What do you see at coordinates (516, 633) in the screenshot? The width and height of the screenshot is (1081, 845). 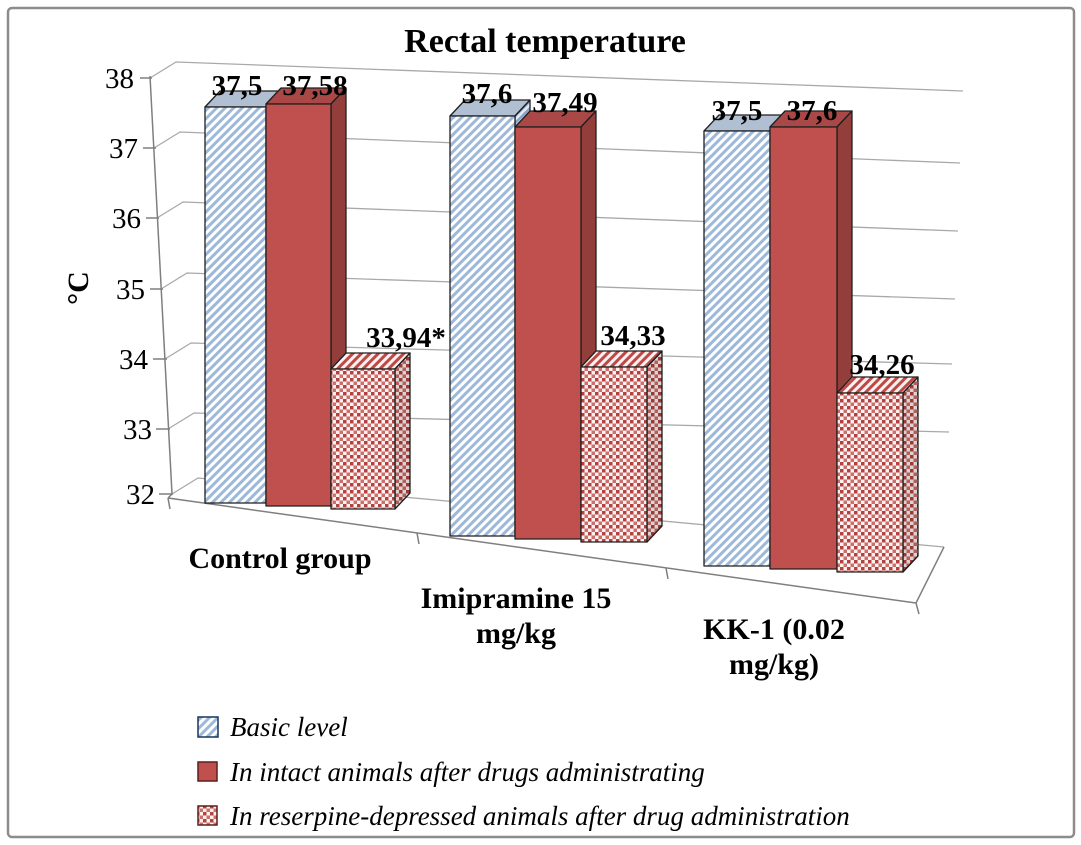 I see `category-label-imipramine-line2: mg/kg` at bounding box center [516, 633].